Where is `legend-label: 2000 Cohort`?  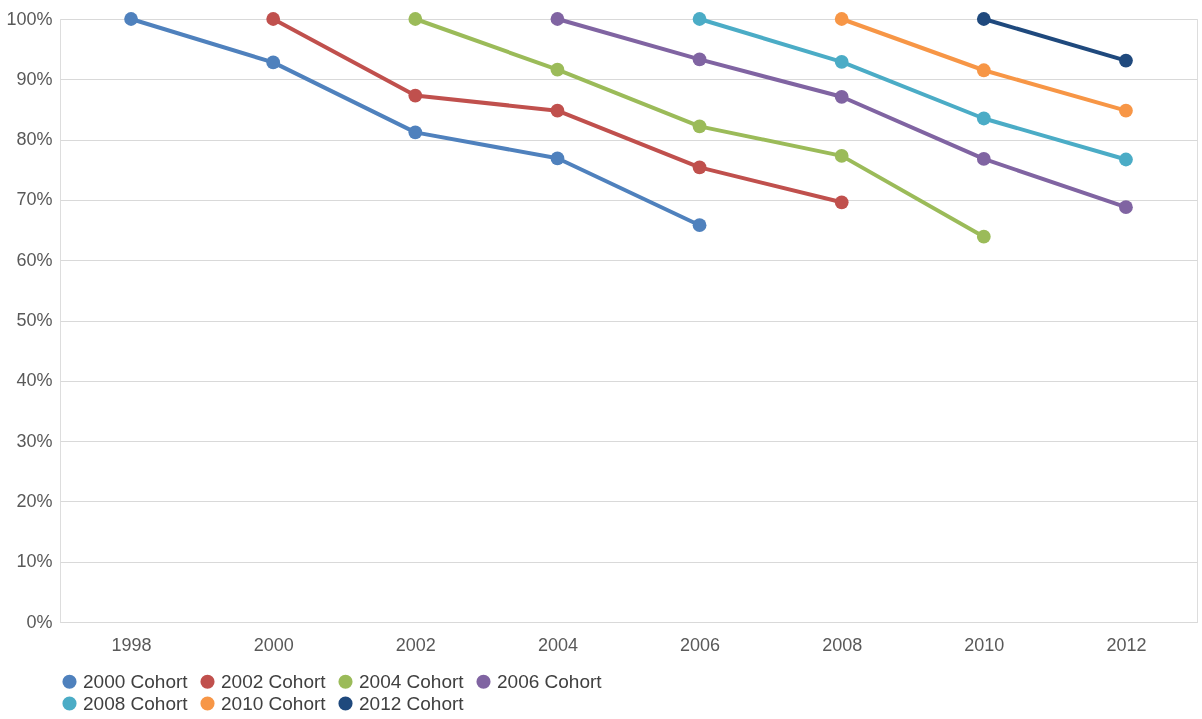
legend-label: 2000 Cohort is located at coordinates (136, 681).